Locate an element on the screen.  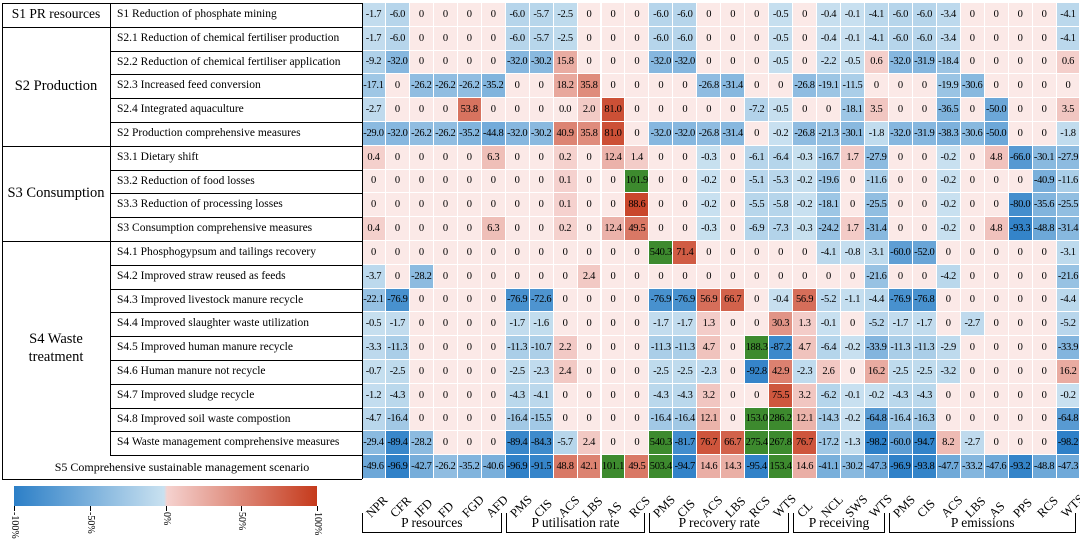
heatmap-cell: -21.3 is located at coordinates (829, 134).